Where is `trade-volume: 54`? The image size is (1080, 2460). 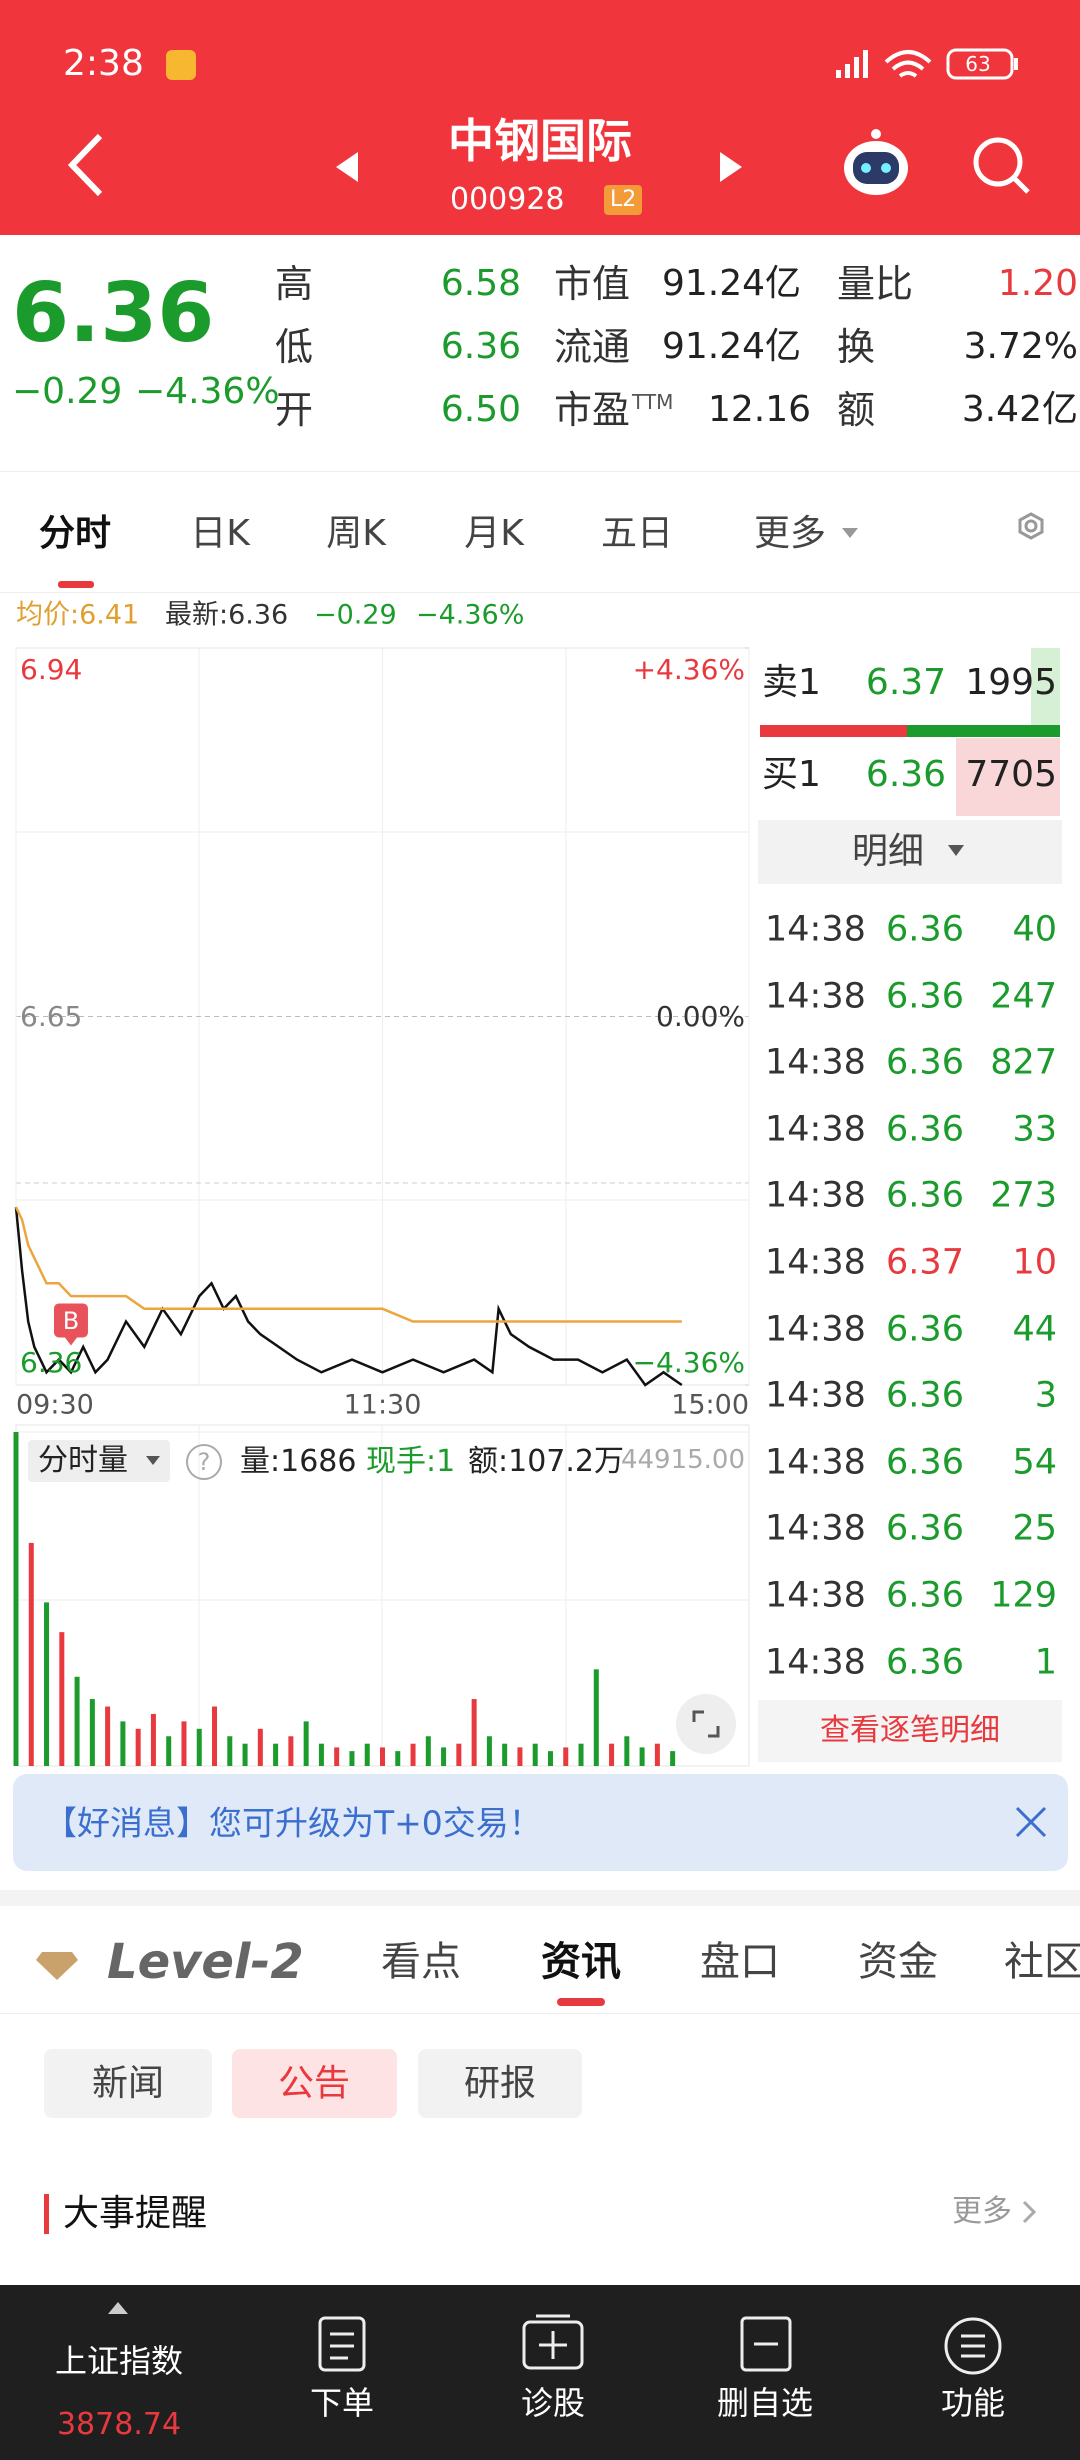
trade-volume: 54 is located at coordinates (1034, 1462).